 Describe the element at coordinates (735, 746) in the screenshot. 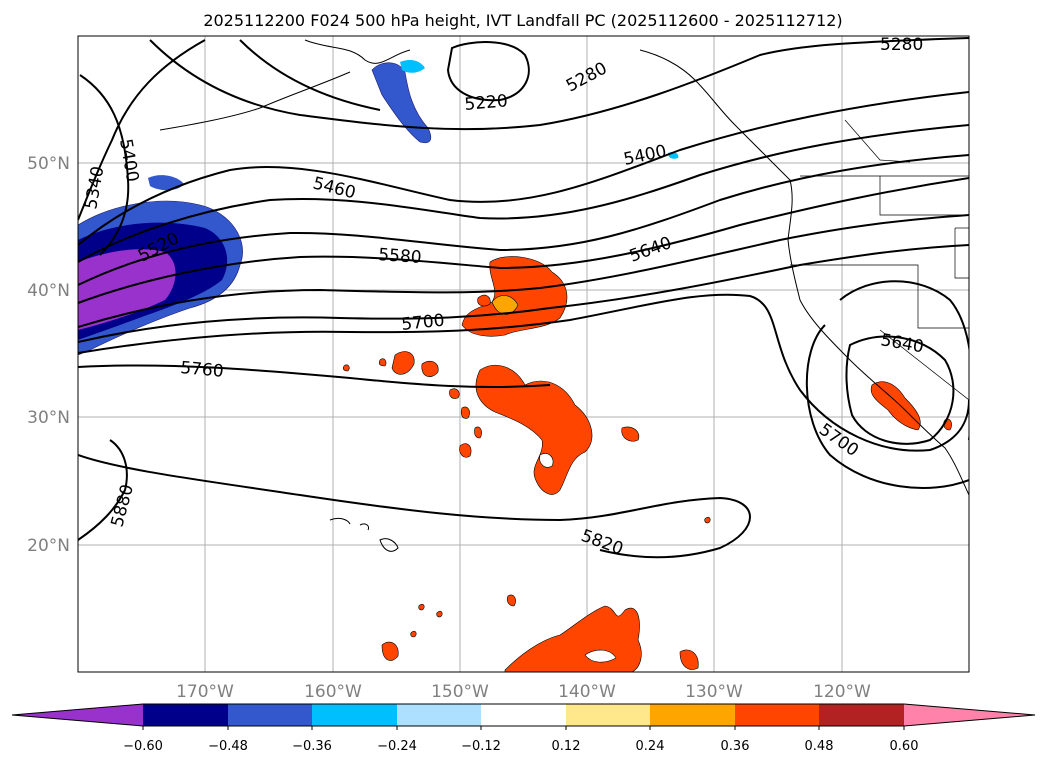

I see `colorbar-tick-label: 0.36` at that location.